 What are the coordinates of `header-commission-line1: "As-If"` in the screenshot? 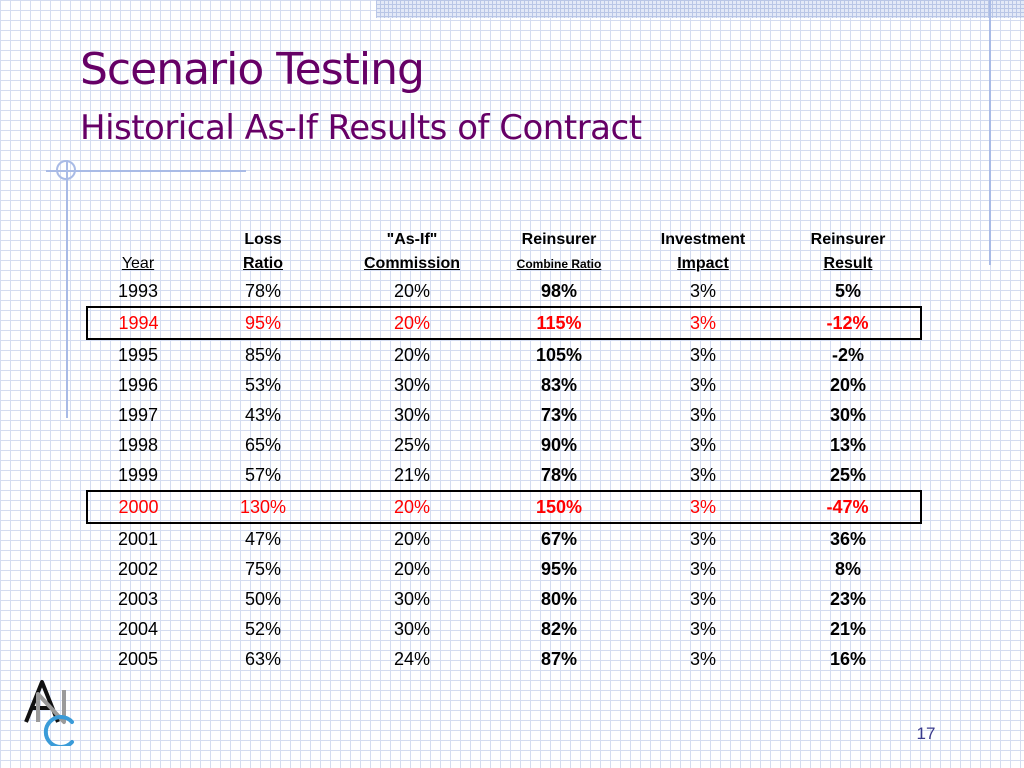 It's located at (412, 239).